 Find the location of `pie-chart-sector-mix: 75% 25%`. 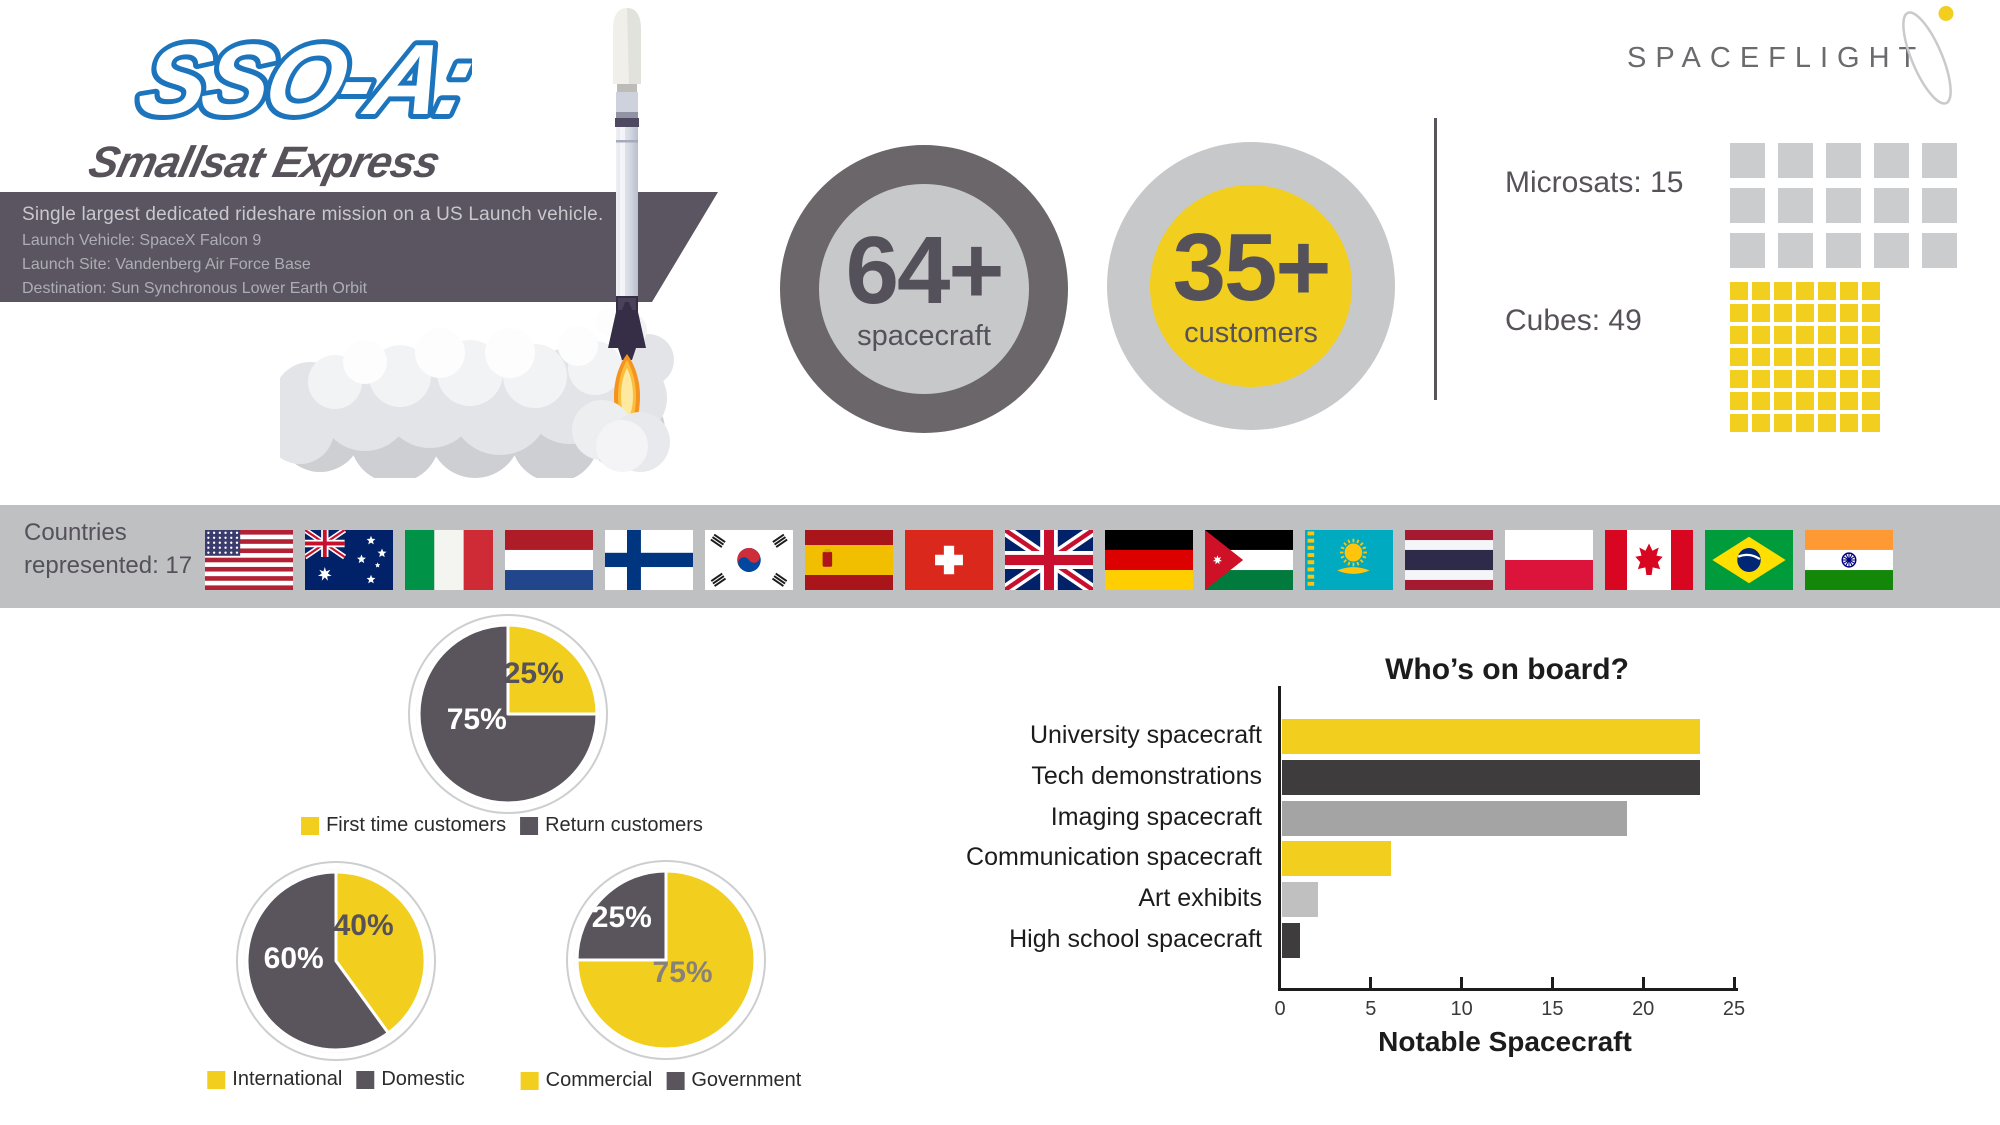

pie-chart-sector-mix: 75% 25% is located at coordinates (666, 960).